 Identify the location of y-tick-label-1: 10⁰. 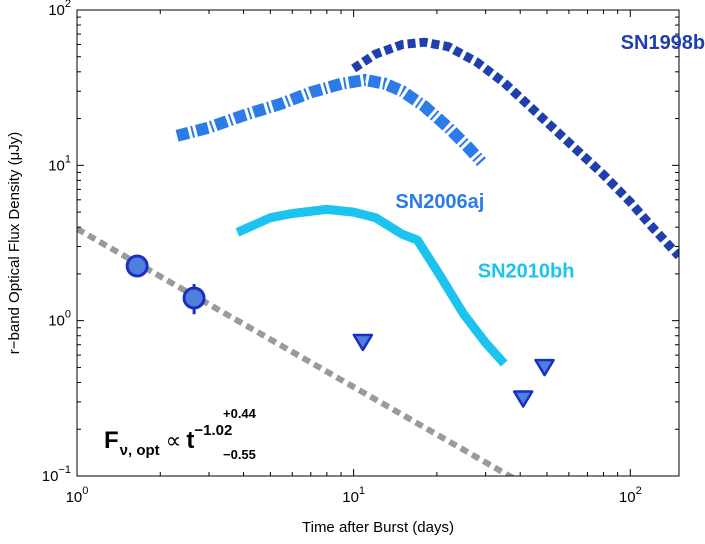
(59, 319).